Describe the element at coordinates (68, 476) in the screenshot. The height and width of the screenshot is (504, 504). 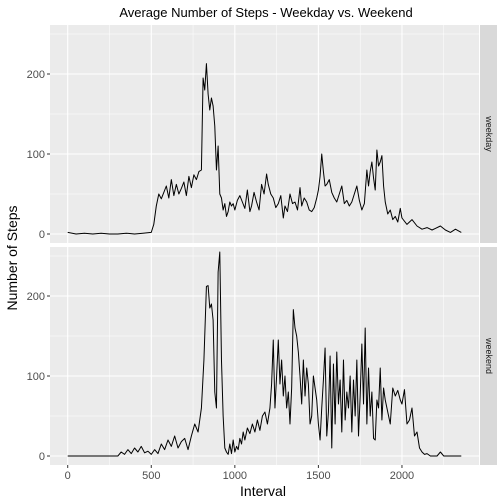
I see `x-tick-label: 0` at that location.